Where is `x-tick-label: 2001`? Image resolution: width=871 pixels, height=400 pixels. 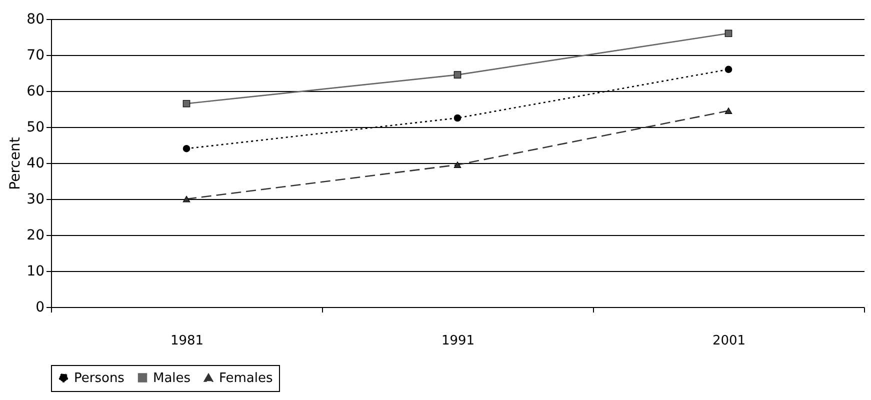 x-tick-label: 2001 is located at coordinates (729, 341).